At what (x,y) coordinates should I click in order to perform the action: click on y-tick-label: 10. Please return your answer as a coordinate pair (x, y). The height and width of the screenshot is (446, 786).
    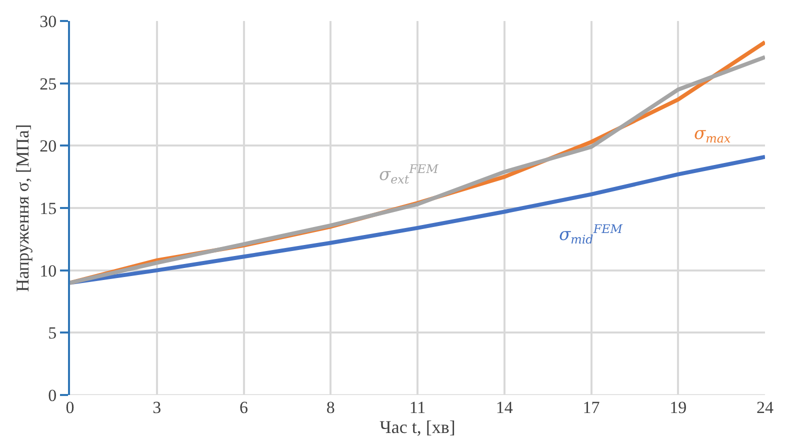
    Looking at the image, I should click on (48, 270).